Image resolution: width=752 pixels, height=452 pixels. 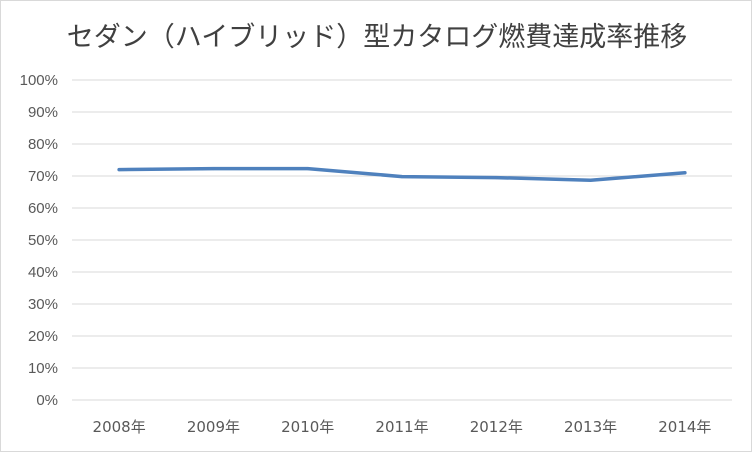 I want to click on y-tick-label: 0%, so click(x=47, y=400).